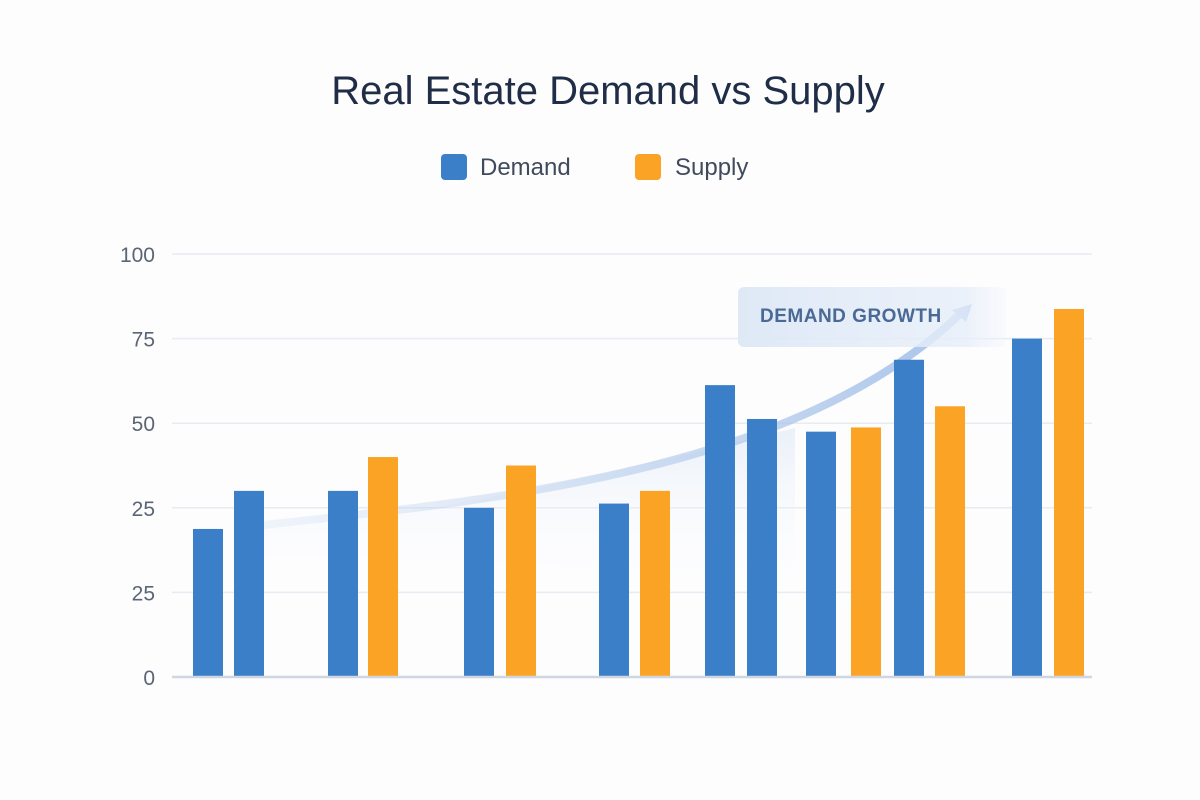 This screenshot has width=1200, height=800. What do you see at coordinates (648, 167) in the screenshot?
I see `legend-swatch-supply` at bounding box center [648, 167].